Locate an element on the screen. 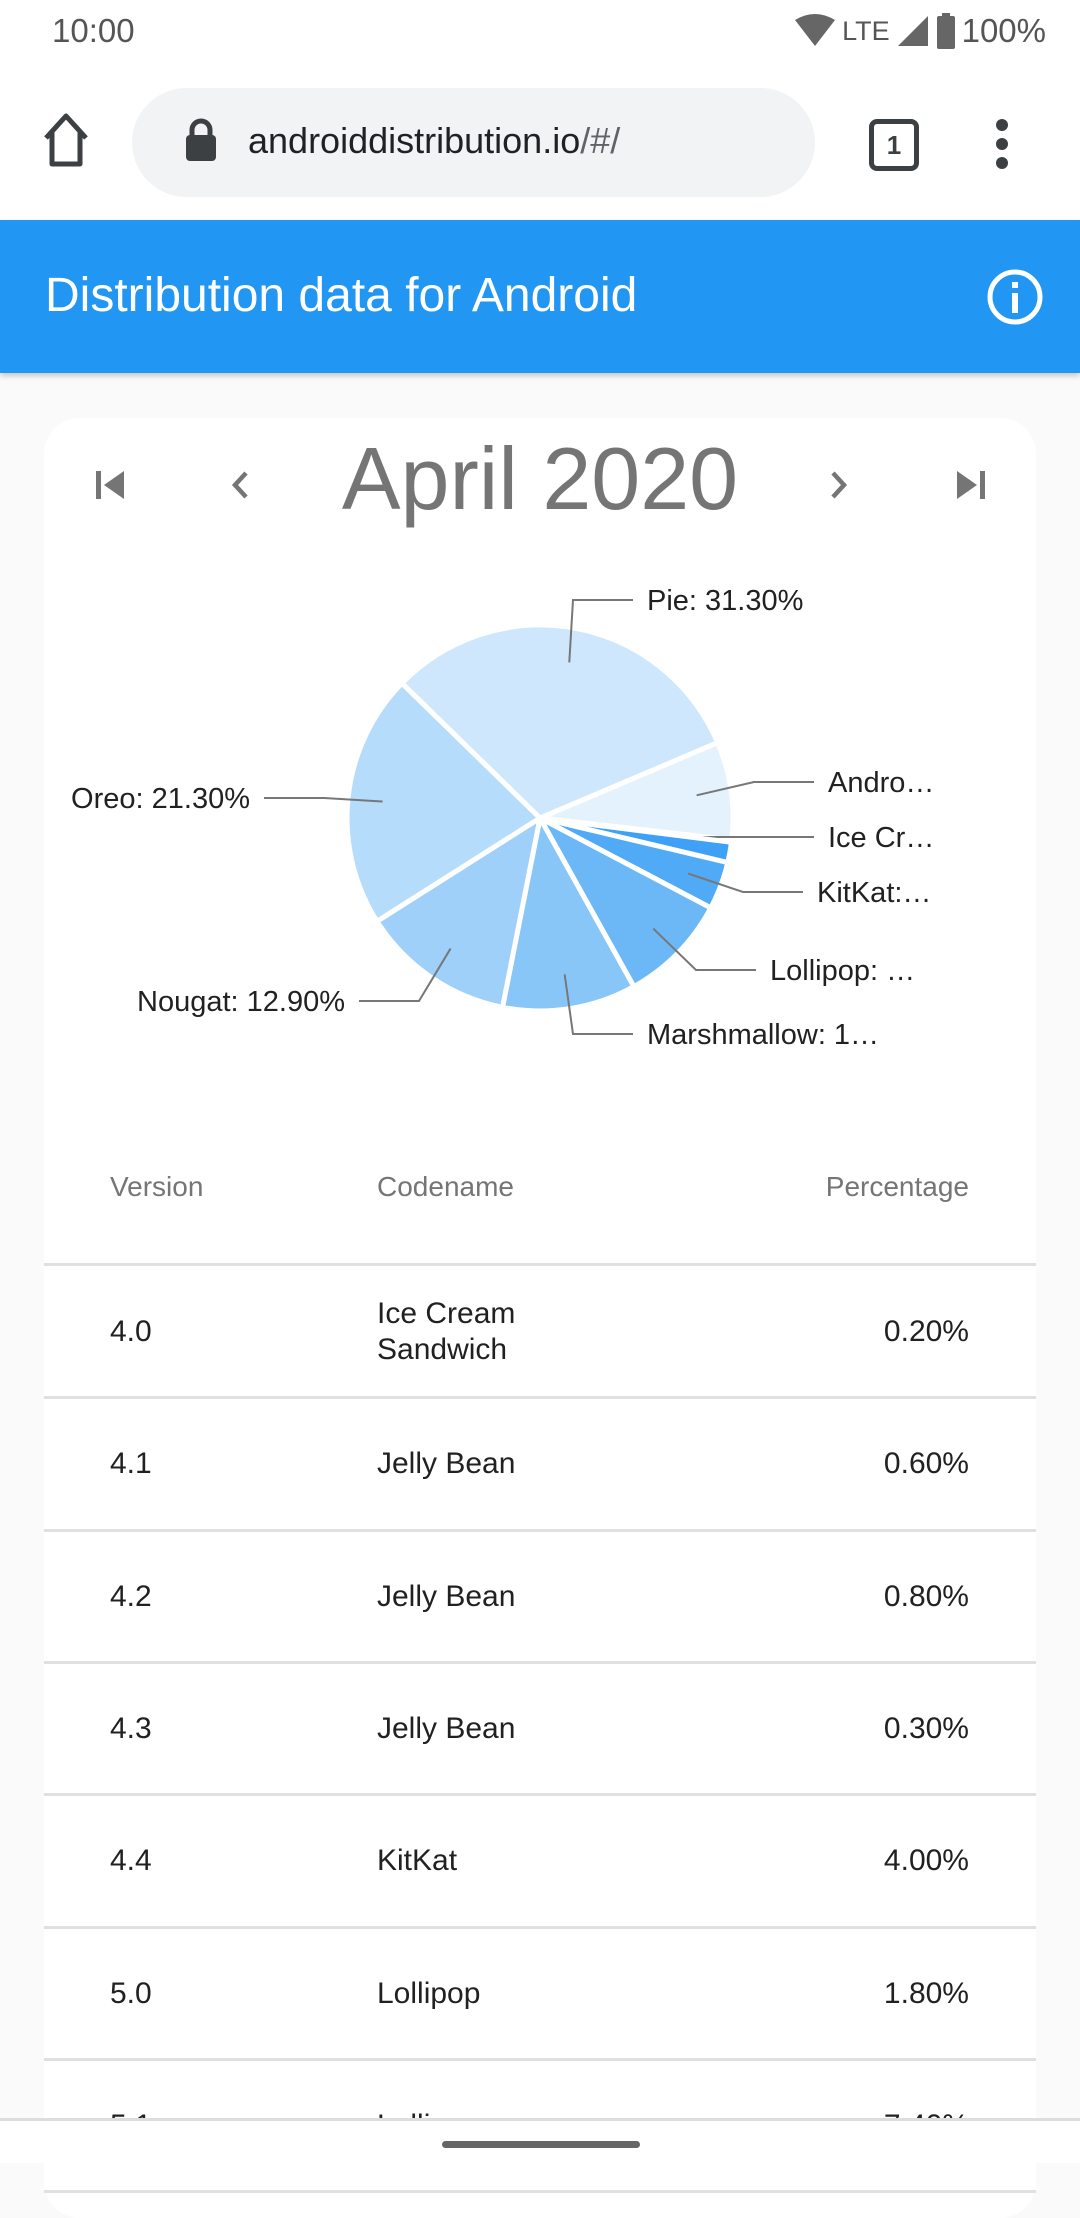 This screenshot has width=1080, height=2218. header-divider is located at coordinates (540, 1264).